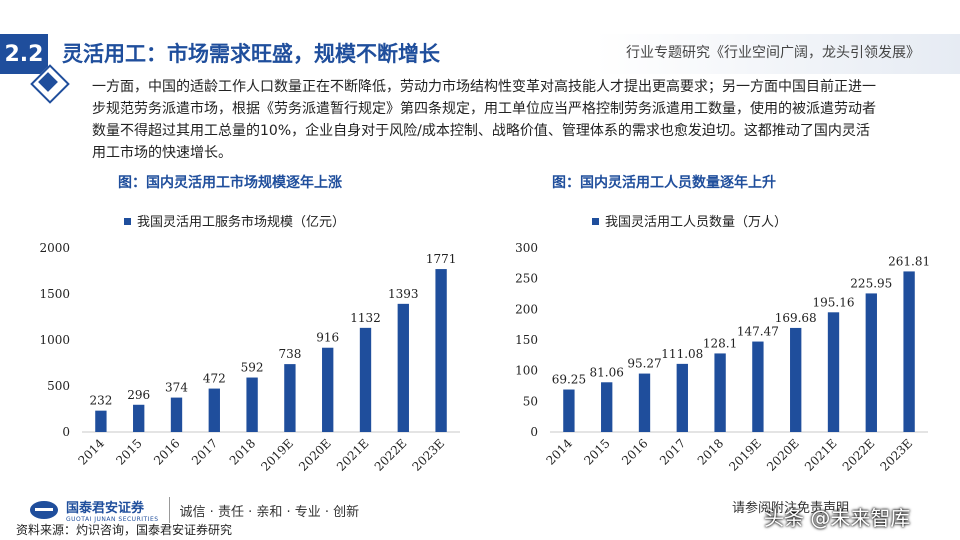 The width and height of the screenshot is (960, 540). I want to click on market-size-y-tick-label: 1000, so click(54, 340).